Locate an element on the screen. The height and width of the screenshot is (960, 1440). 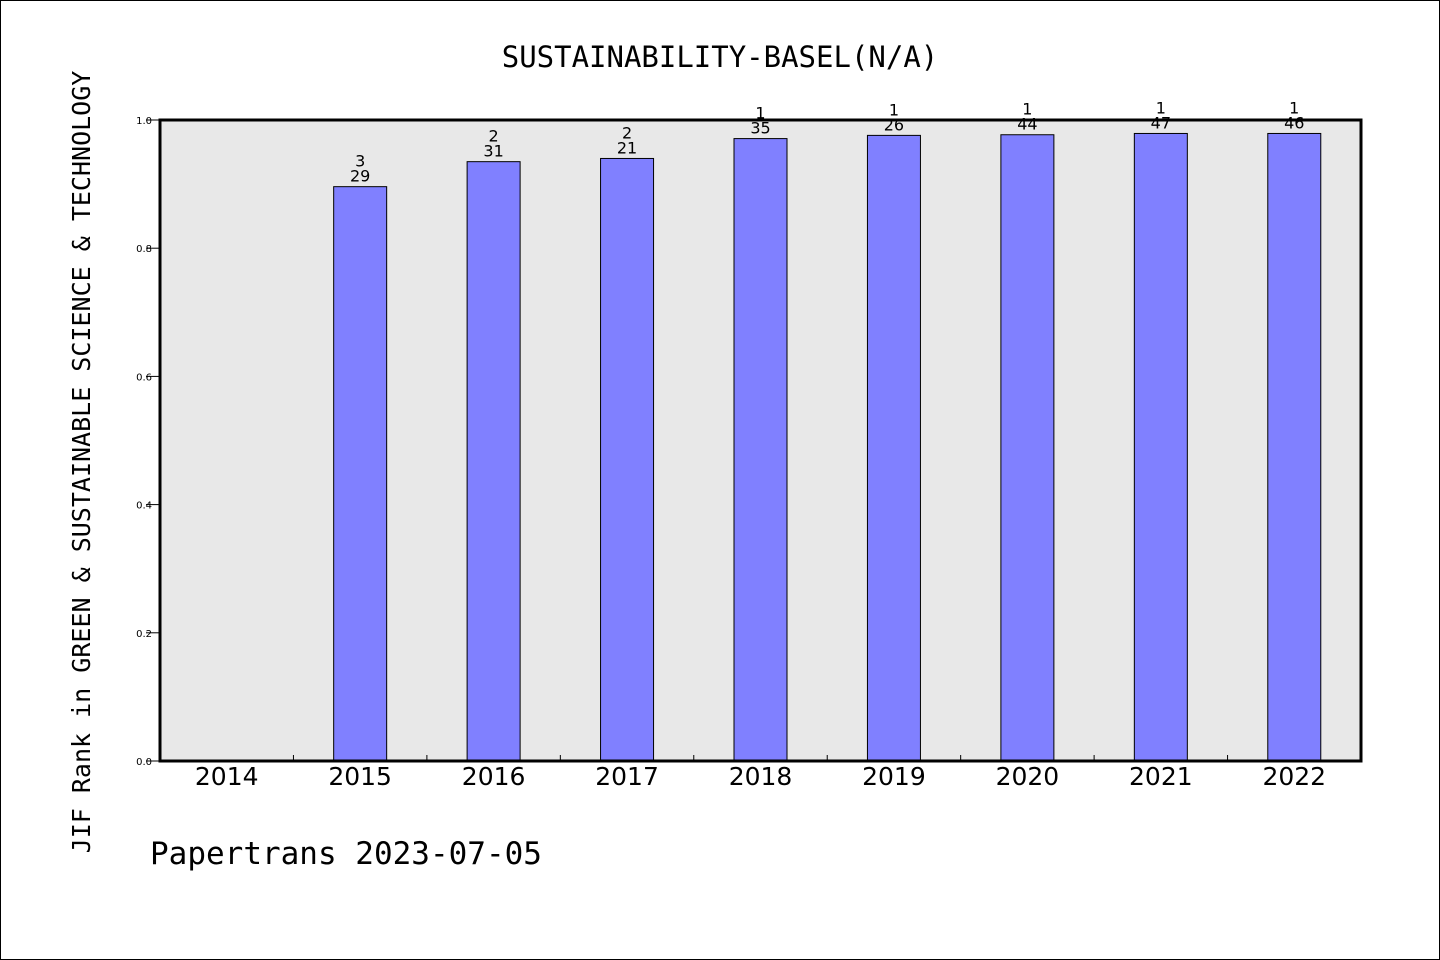
bar-2017 is located at coordinates (627, 459).